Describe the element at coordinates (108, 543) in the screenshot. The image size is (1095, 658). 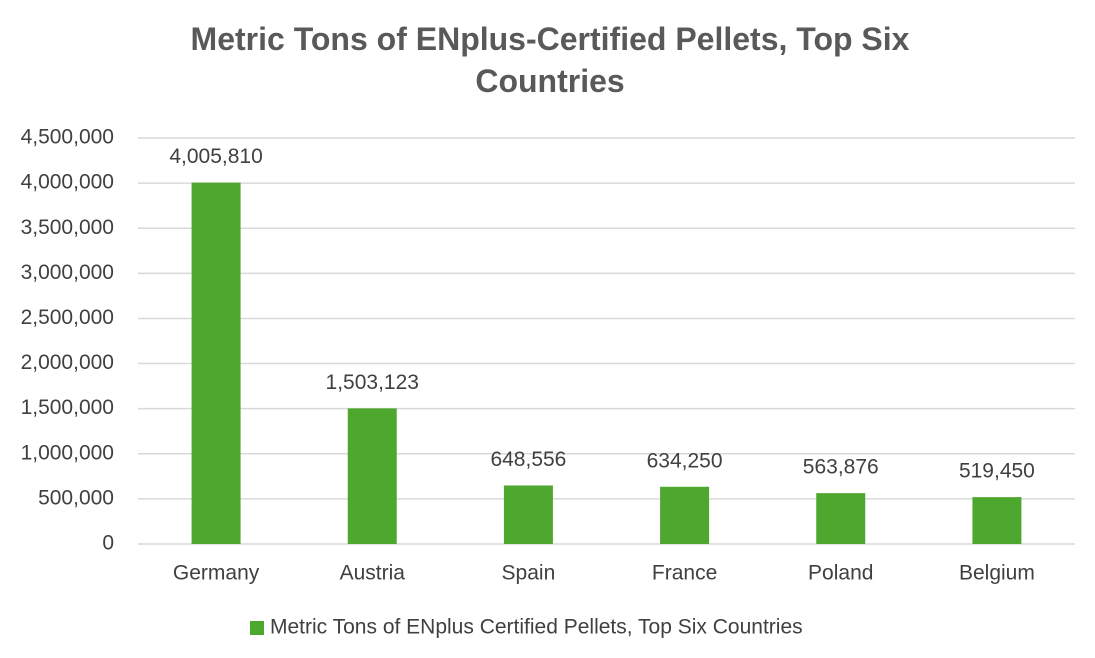
I see `y-tick-label: 0` at that location.